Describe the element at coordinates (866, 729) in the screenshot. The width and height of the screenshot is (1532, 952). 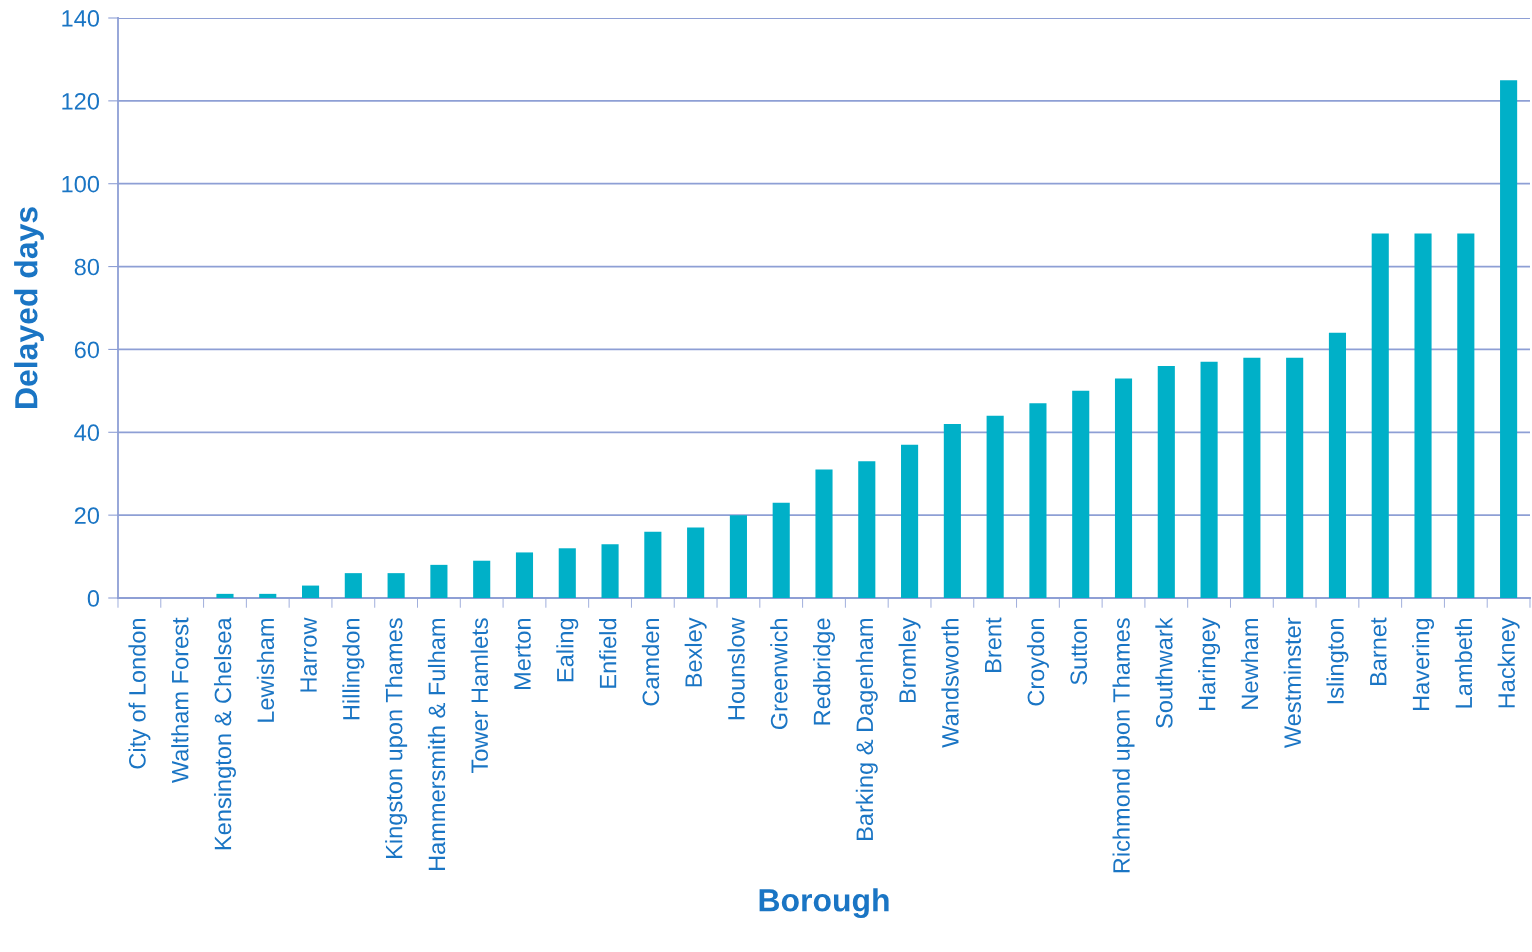
I see `x-tick-label: Barking & Dagenham` at that location.